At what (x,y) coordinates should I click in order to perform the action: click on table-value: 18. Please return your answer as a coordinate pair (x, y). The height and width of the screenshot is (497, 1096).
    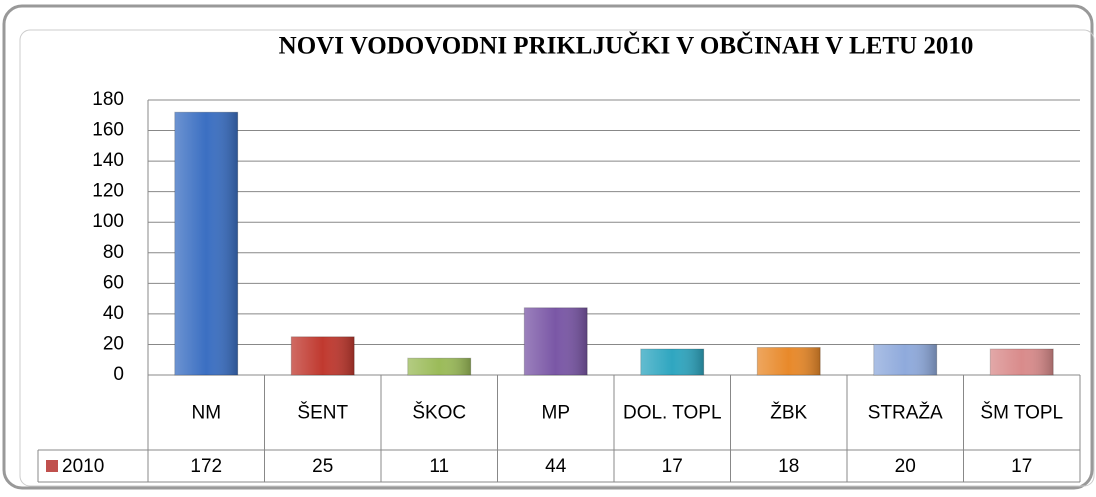
    Looking at the image, I should click on (788, 466).